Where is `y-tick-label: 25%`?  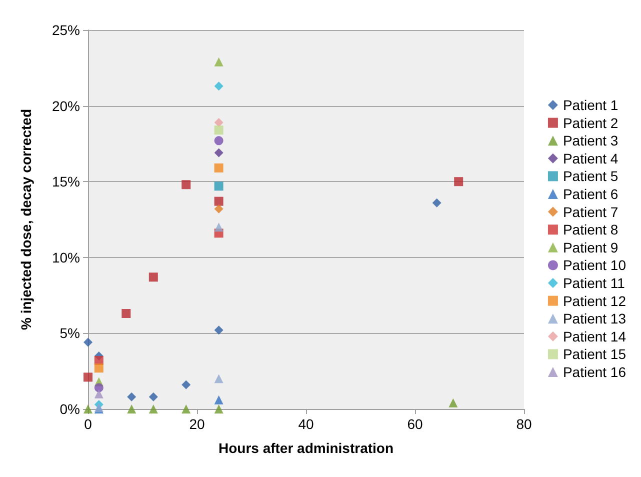 y-tick-label: 25% is located at coordinates (66, 30).